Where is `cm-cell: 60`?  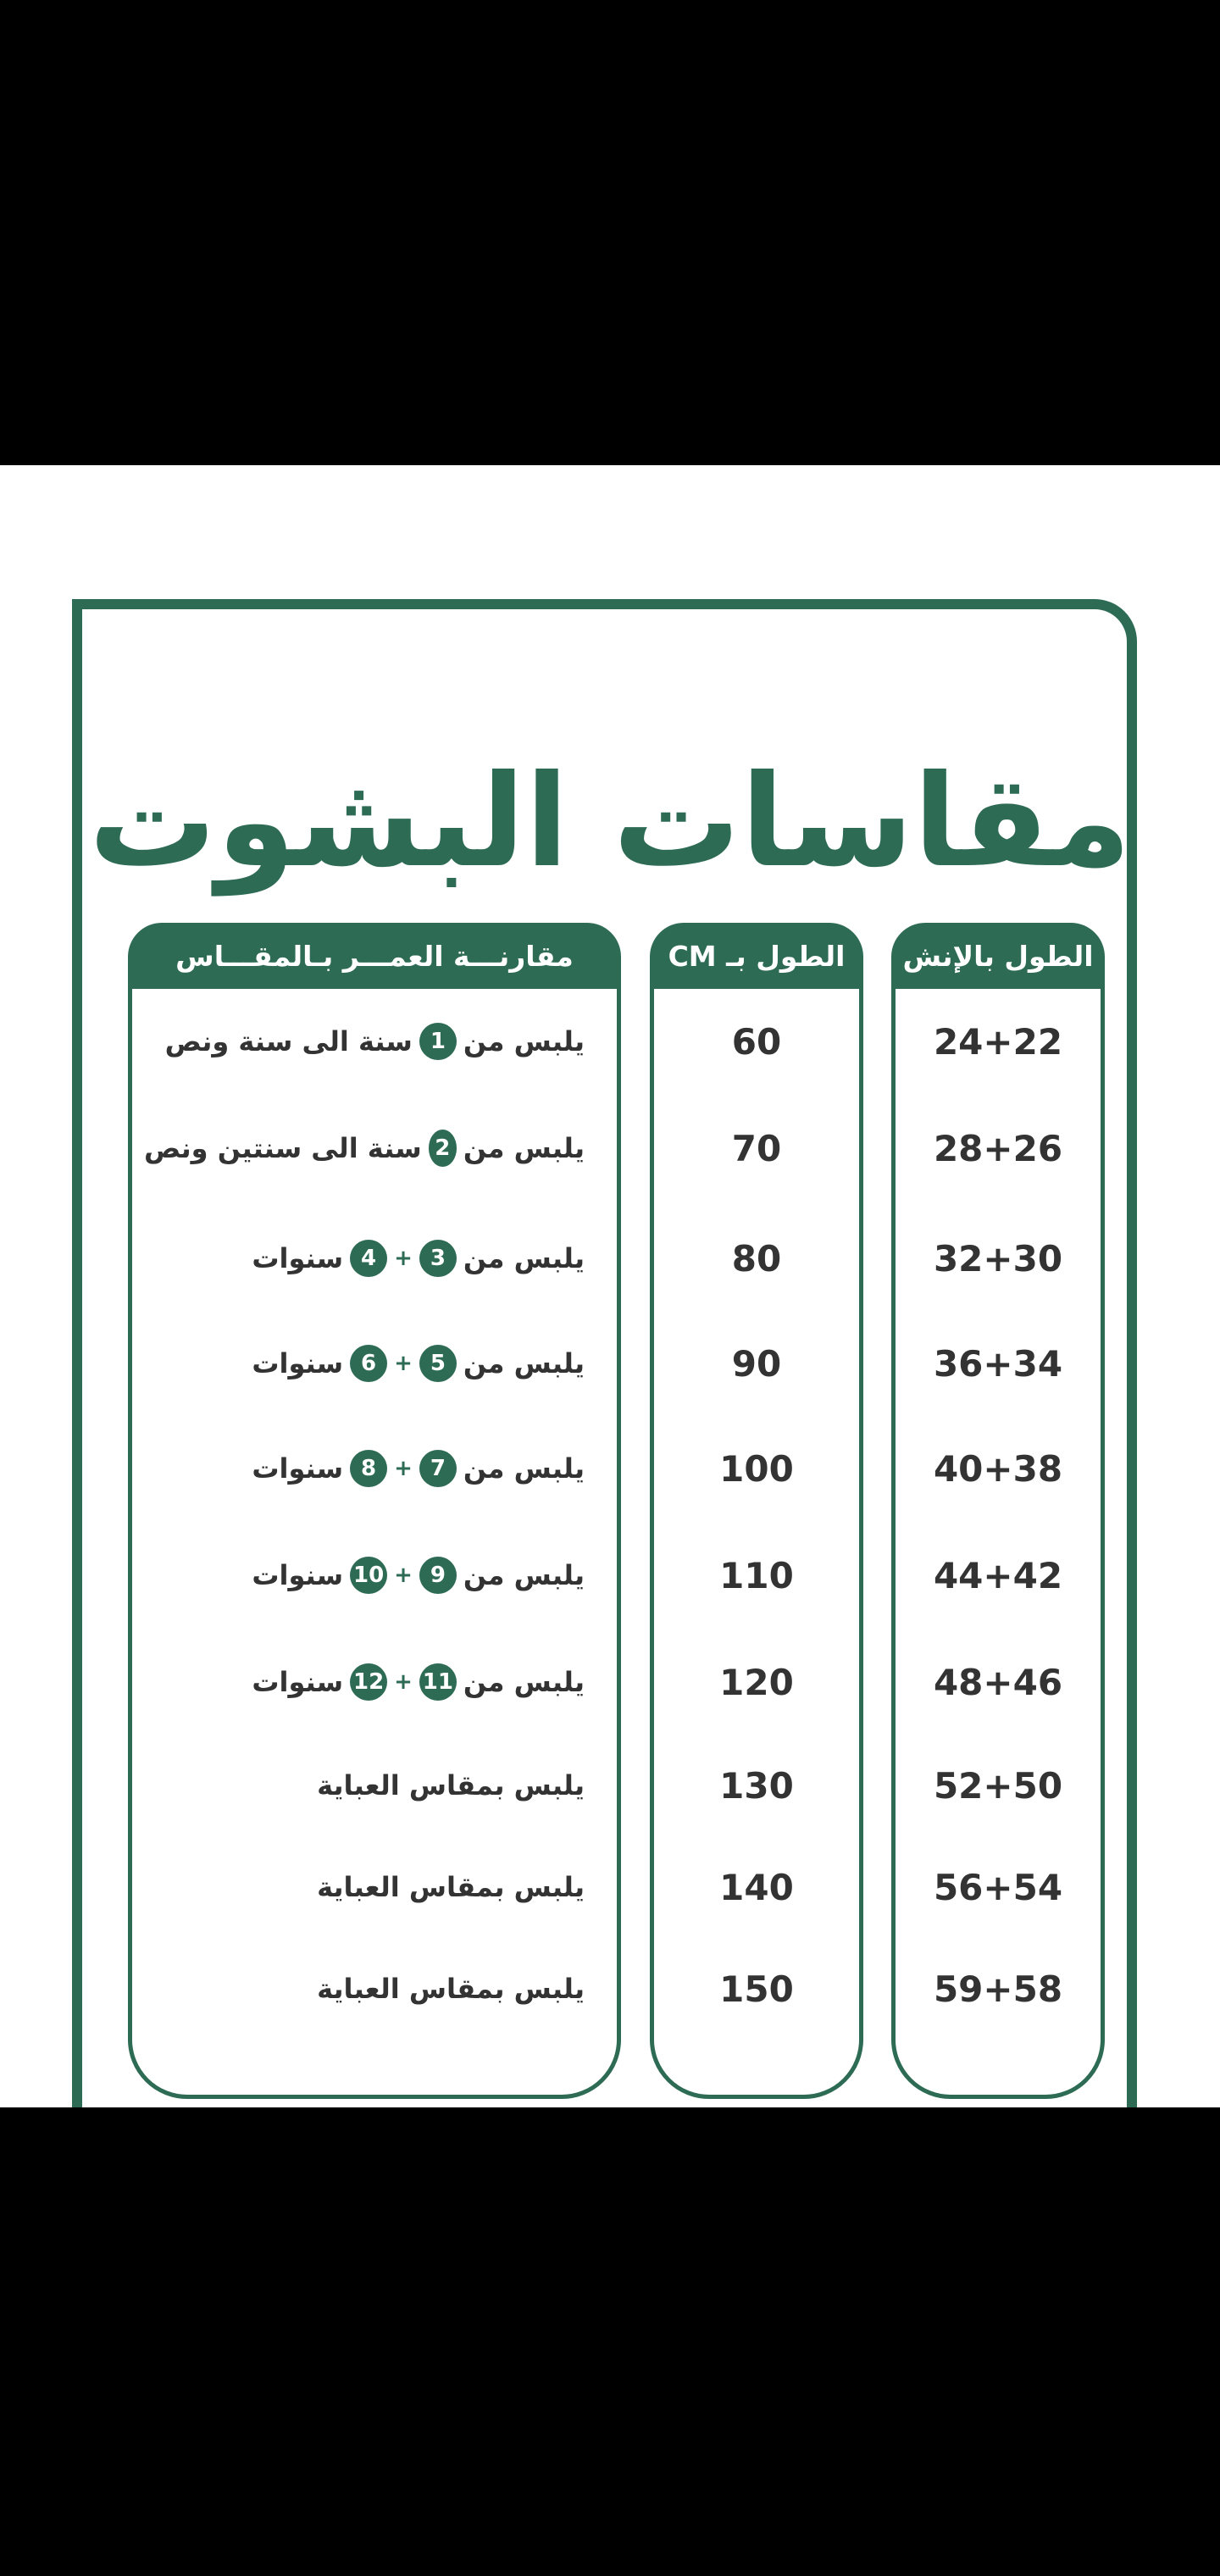 cm-cell: 60 is located at coordinates (756, 1041).